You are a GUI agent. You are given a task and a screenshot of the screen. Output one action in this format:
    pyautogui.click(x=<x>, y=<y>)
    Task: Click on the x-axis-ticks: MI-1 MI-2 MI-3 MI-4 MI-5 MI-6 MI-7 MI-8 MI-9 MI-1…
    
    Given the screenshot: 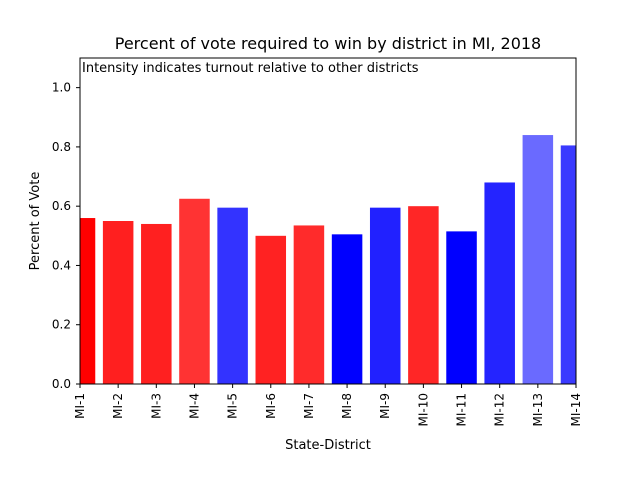 What is the action you would take?
    pyautogui.click(x=328, y=405)
    